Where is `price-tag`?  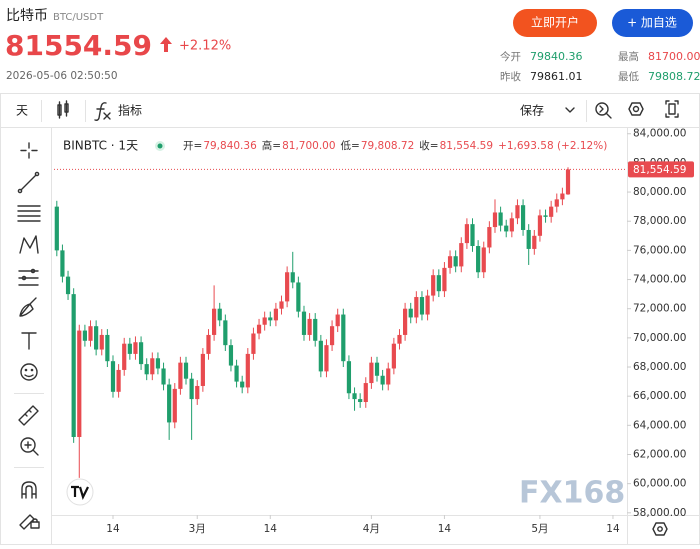 price-tag is located at coordinates (661, 169).